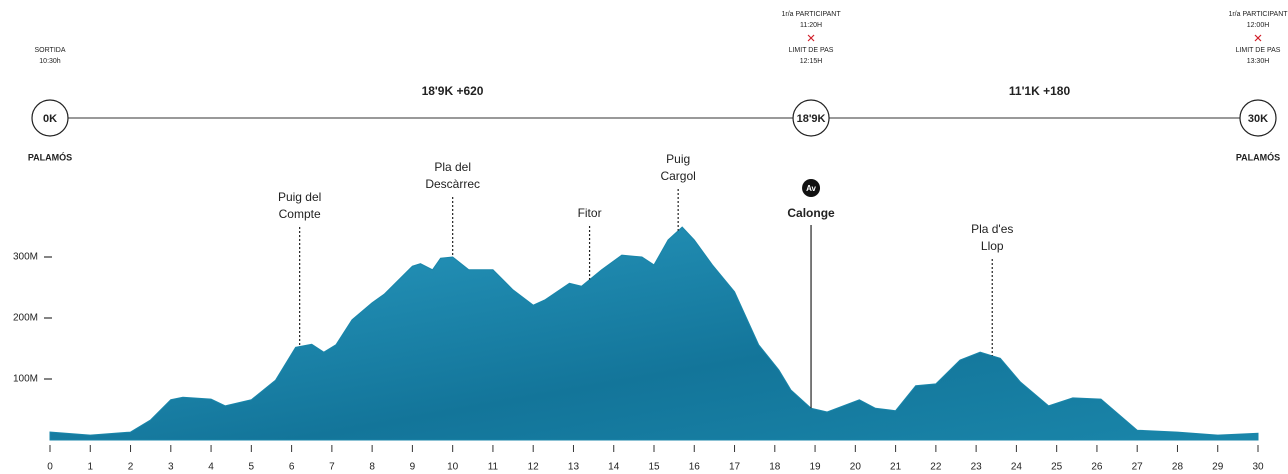  What do you see at coordinates (896, 467) in the screenshot?
I see `x-tick-label: 21` at bounding box center [896, 467].